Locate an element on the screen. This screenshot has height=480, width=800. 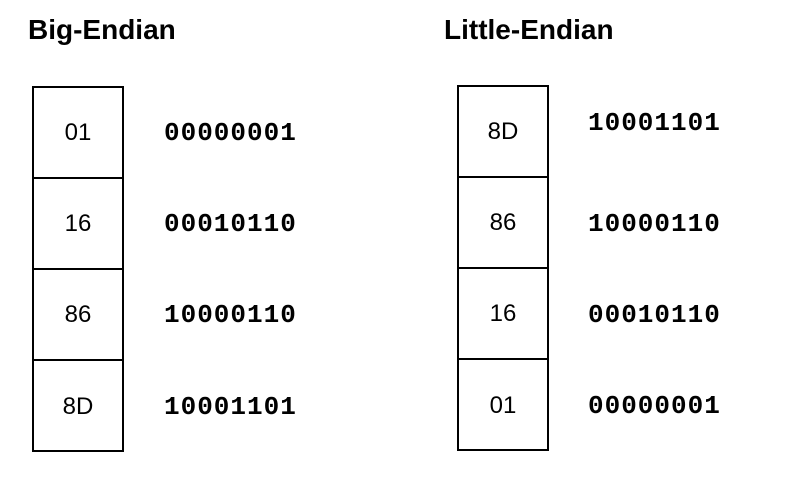
big-endian-byte-0-hex: 01 is located at coordinates (78, 133).